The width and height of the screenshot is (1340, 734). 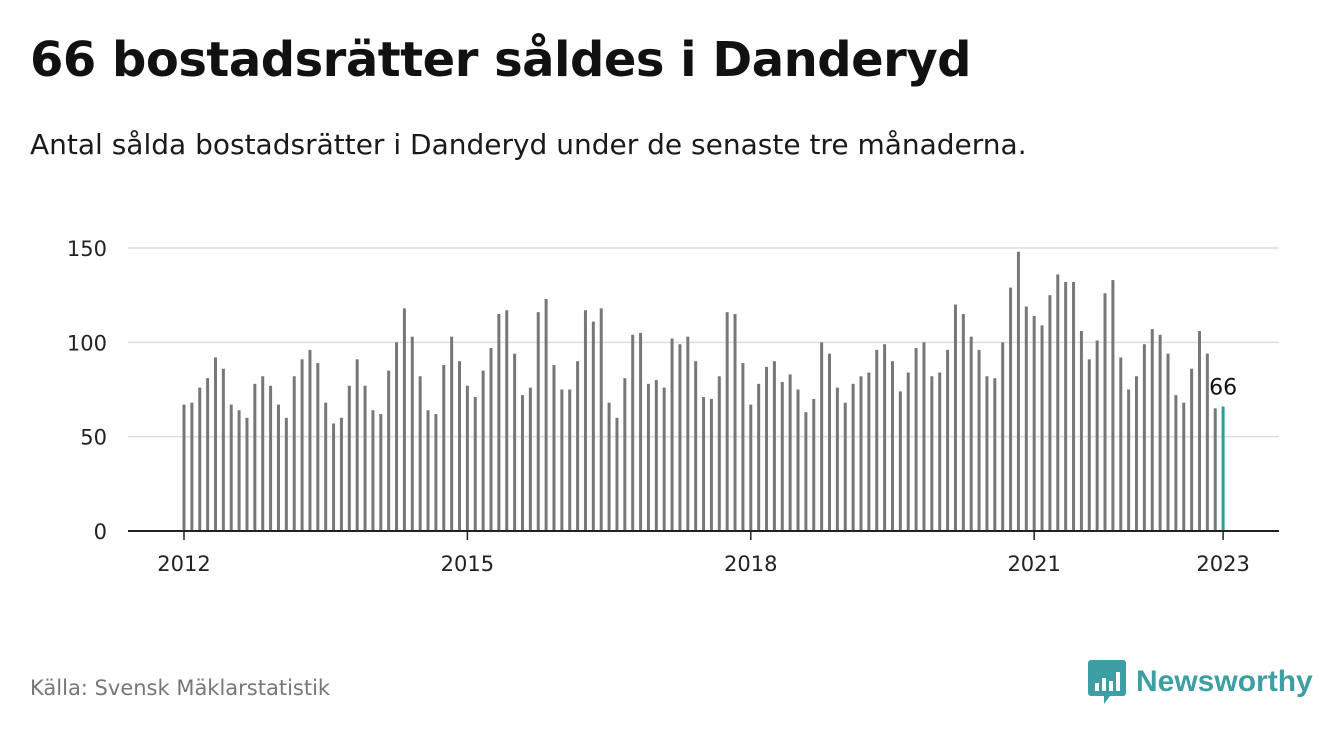 I want to click on y-tick-label: 0, so click(x=100, y=532).